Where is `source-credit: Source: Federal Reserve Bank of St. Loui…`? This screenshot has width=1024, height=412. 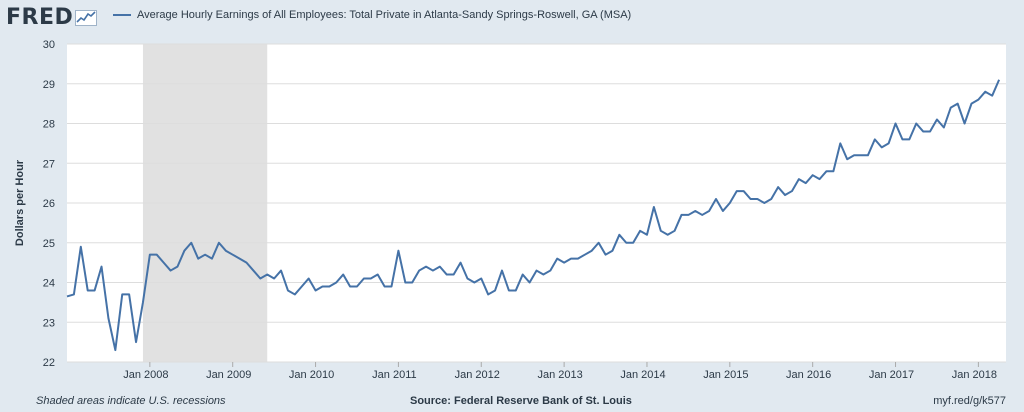
source-credit: Source: Federal Reserve Bank of St. Loui… is located at coordinates (521, 401).